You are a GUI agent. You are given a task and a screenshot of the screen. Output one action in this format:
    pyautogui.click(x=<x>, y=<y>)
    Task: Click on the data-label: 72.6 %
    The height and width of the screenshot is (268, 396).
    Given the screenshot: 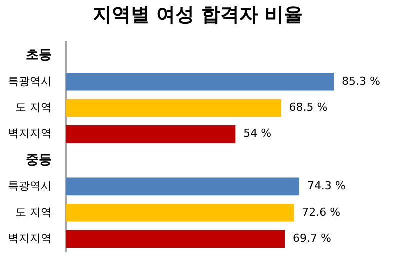 What is the action you would take?
    pyautogui.click(x=321, y=212)
    